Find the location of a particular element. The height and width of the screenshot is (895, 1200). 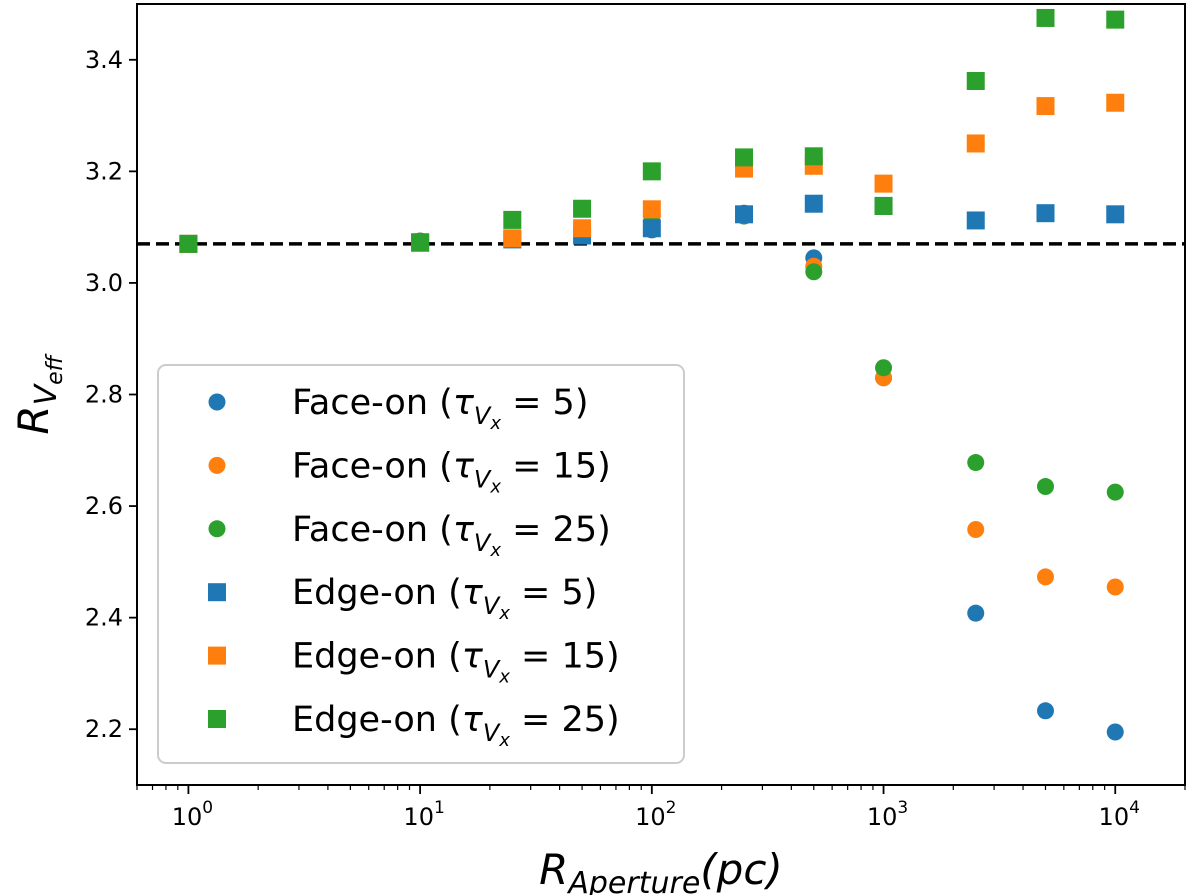

y-axis-title-subsub: eff is located at coordinates (55, 369).